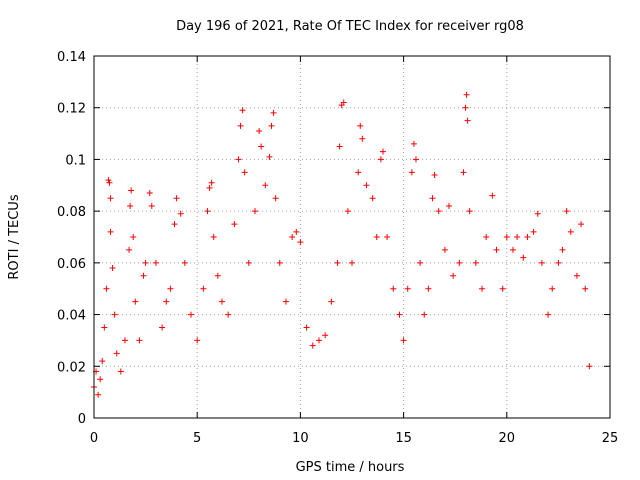  What do you see at coordinates (71, 264) in the screenshot?
I see `y-tick-label: 0.06` at bounding box center [71, 264].